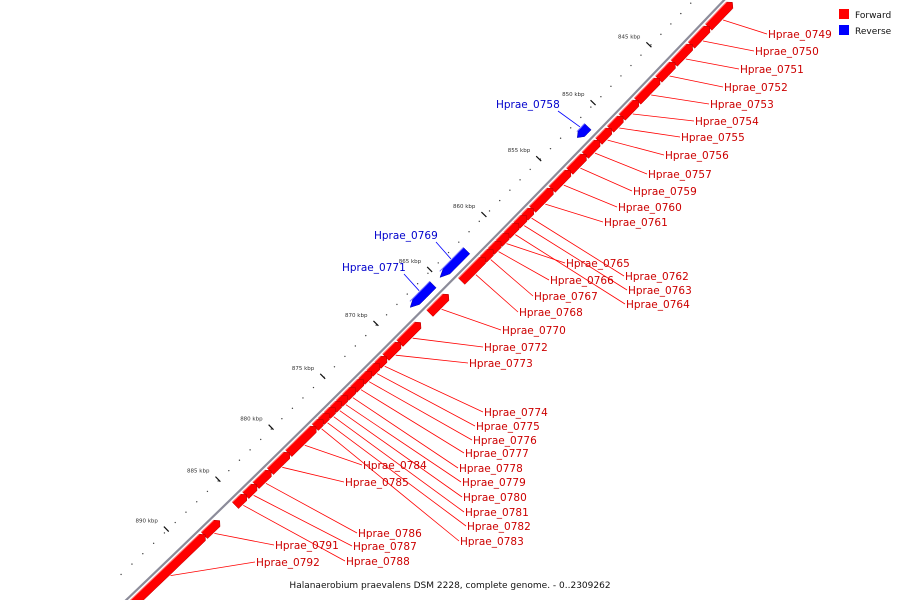 The height and width of the screenshot is (600, 900). Describe the element at coordinates (713, 138) in the screenshot. I see `gene-label-hprae_0755: Hprae_0755` at that location.